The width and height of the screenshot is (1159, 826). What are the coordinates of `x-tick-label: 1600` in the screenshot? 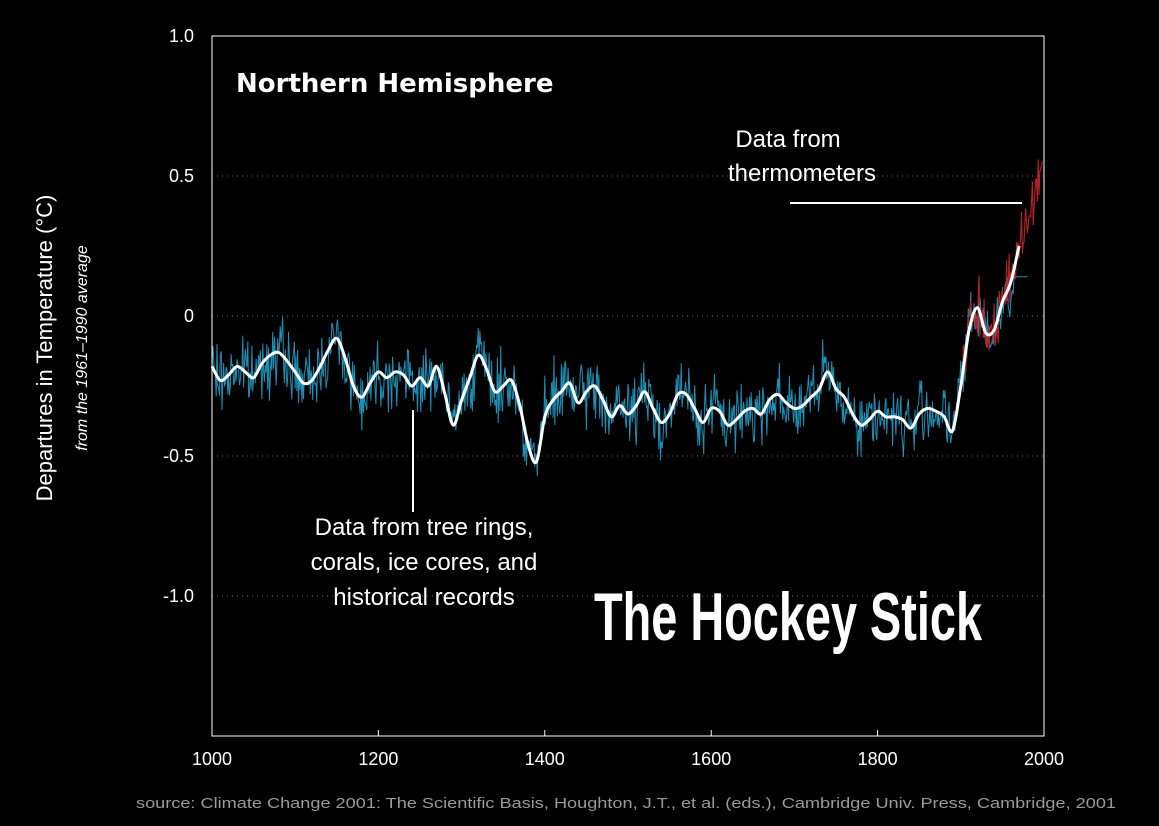 It's located at (711, 759).